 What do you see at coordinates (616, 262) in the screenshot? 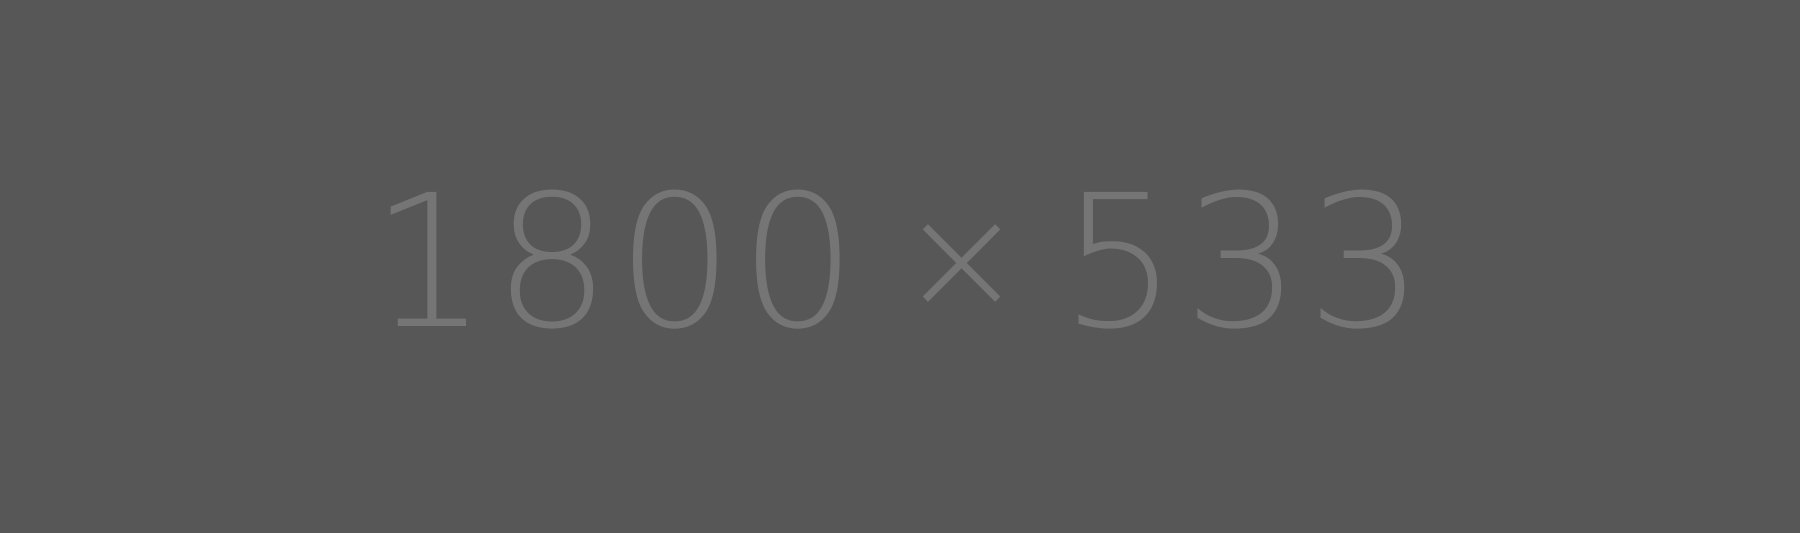
I see `width-value: 1800` at bounding box center [616, 262].